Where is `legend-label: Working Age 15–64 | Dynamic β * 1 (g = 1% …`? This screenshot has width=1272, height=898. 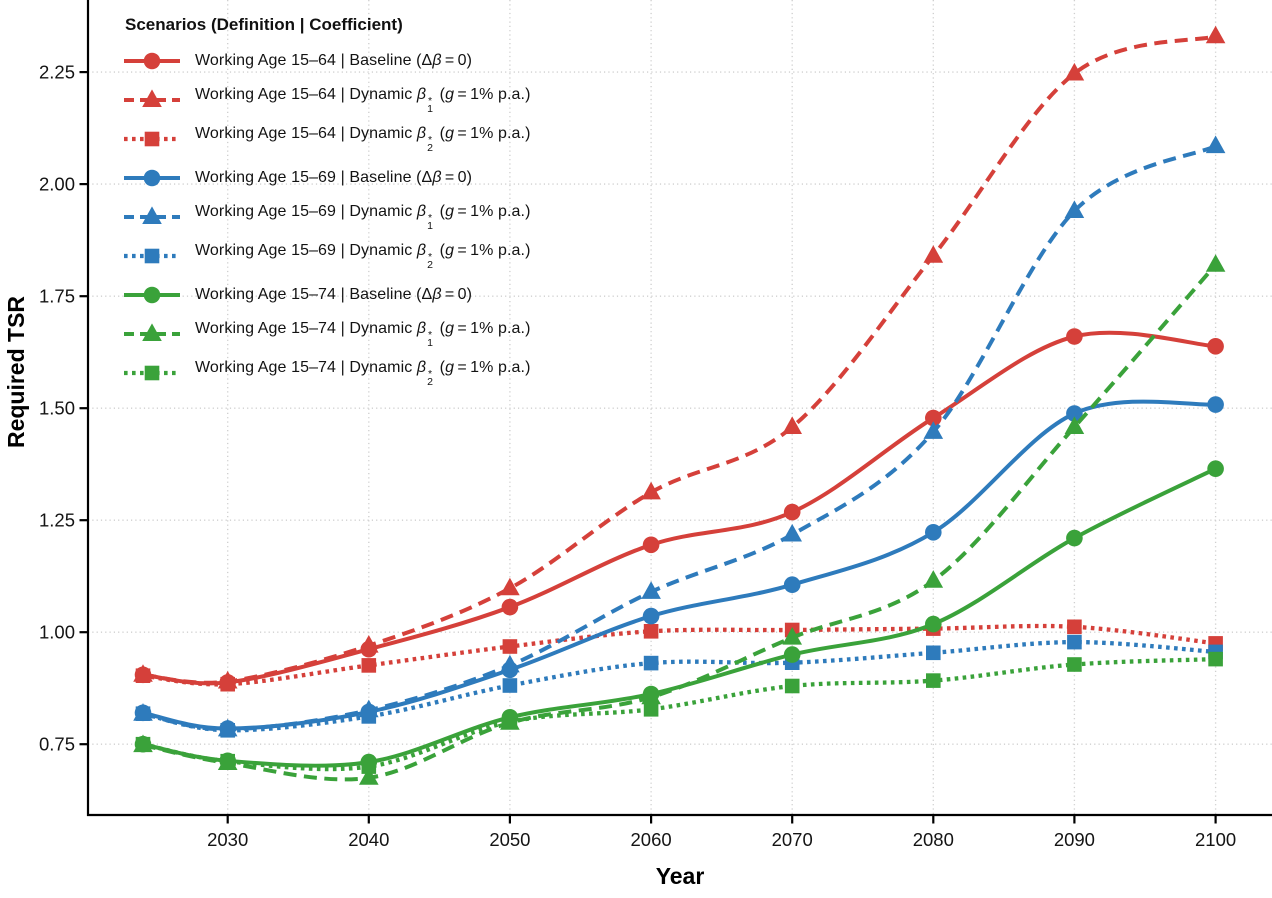 legend-label: Working Age 15–64 | Dynamic β * 1 (g = 1% … is located at coordinates (363, 100).